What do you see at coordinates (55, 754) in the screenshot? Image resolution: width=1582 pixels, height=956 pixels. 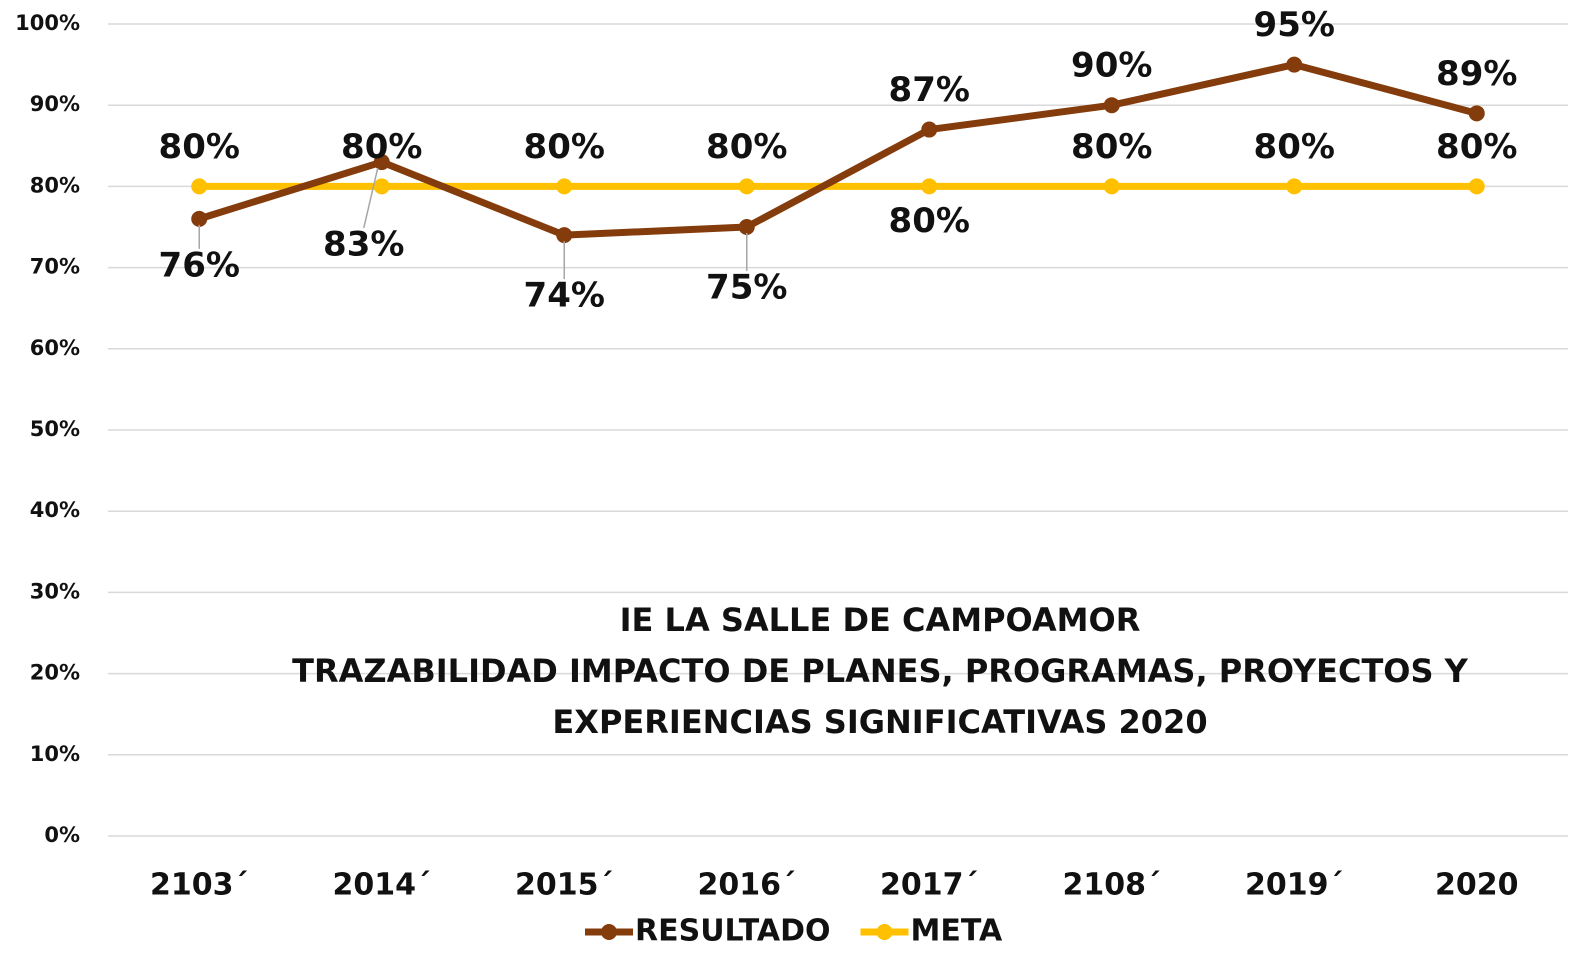 I see `y-tick-label: 10%` at bounding box center [55, 754].